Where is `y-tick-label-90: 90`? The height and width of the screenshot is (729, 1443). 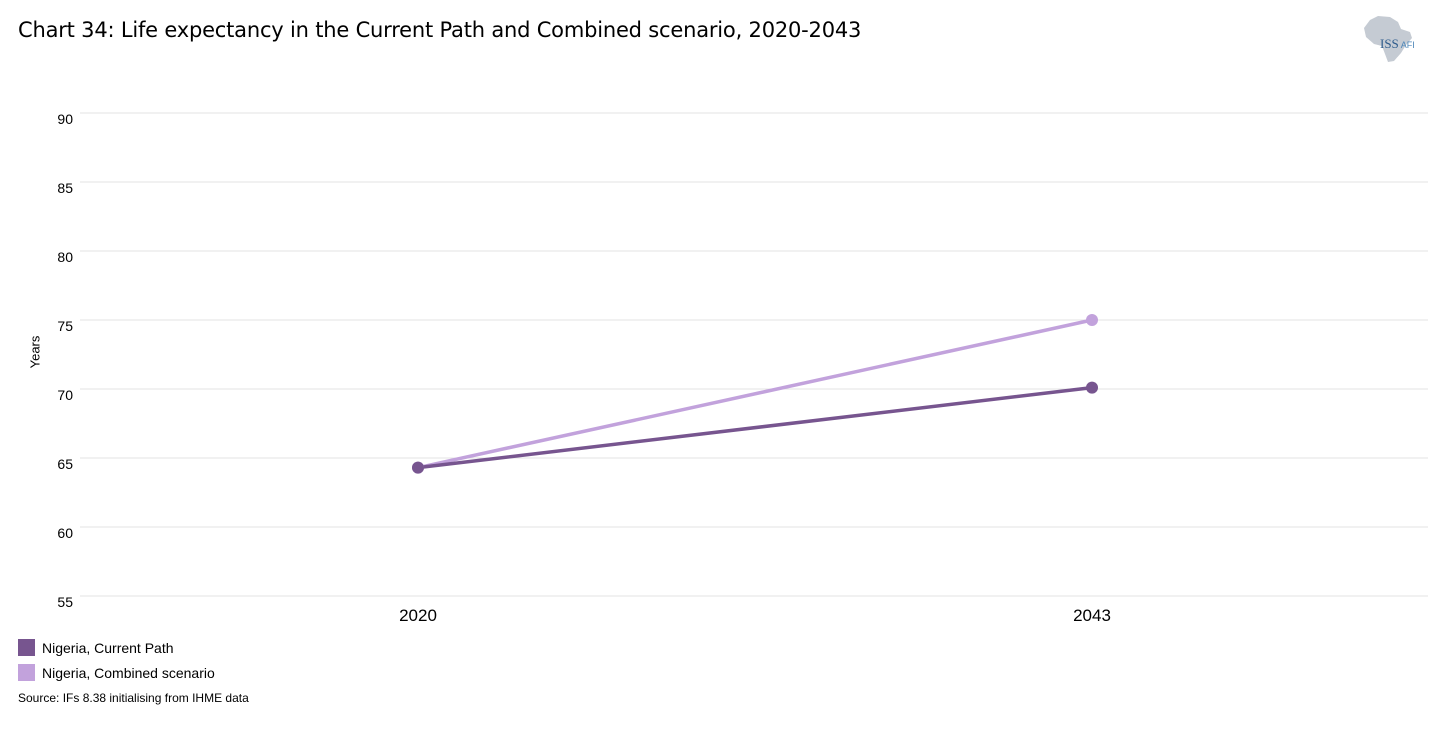 y-tick-label-90: 90 is located at coordinates (65, 119).